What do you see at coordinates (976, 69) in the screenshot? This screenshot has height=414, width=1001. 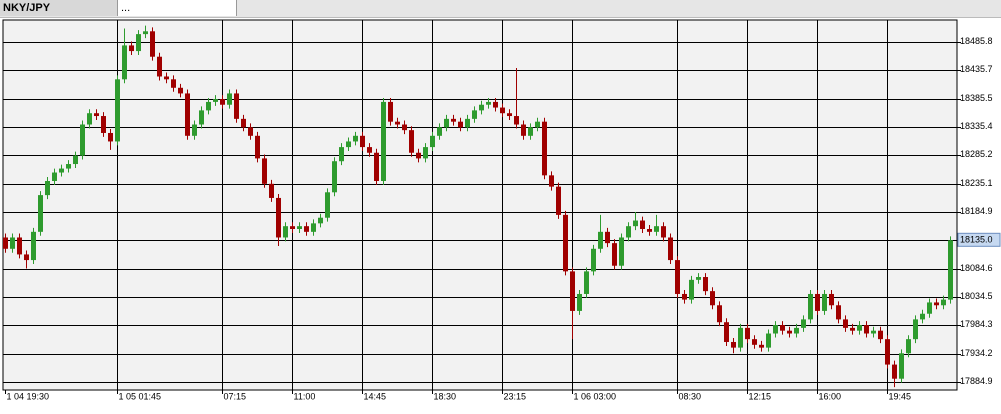 I see `y-tick-label: 18435.7` at bounding box center [976, 69].